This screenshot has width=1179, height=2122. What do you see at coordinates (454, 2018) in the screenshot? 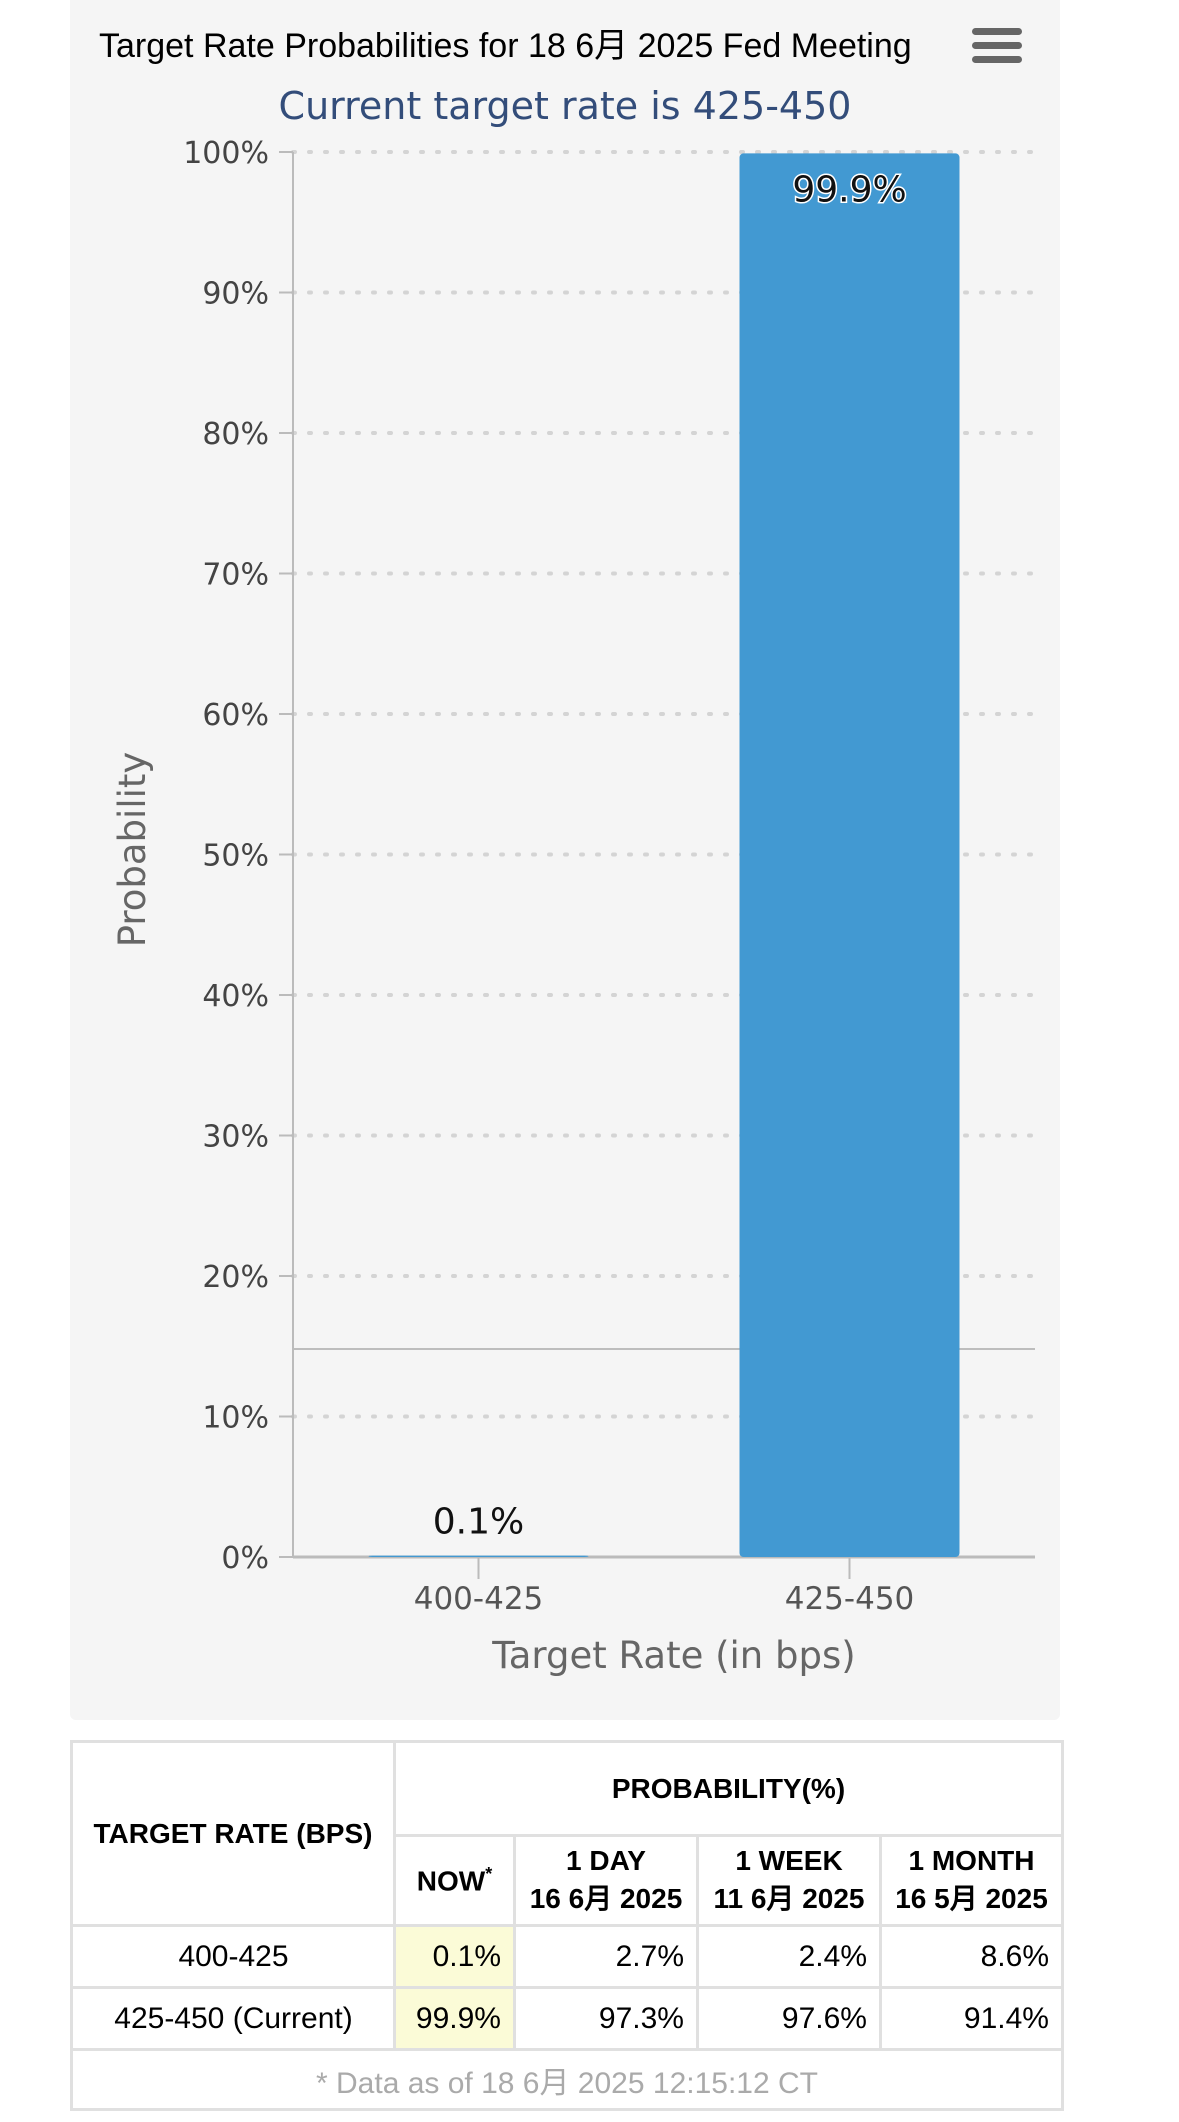
I see `row-now: 99.9%` at bounding box center [454, 2018].